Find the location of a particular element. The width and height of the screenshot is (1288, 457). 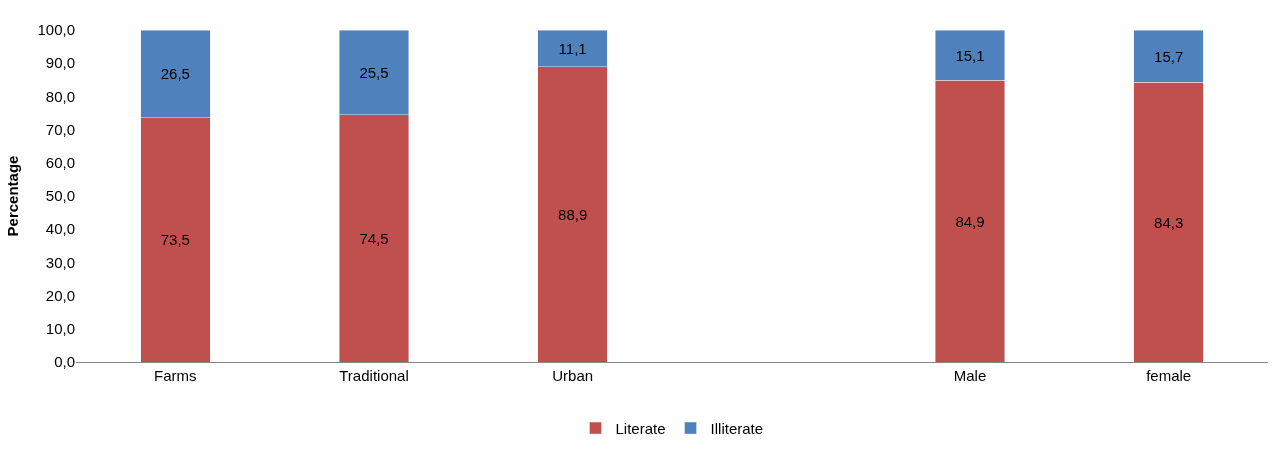

y-tick-label: 80,0 is located at coordinates (60, 96).